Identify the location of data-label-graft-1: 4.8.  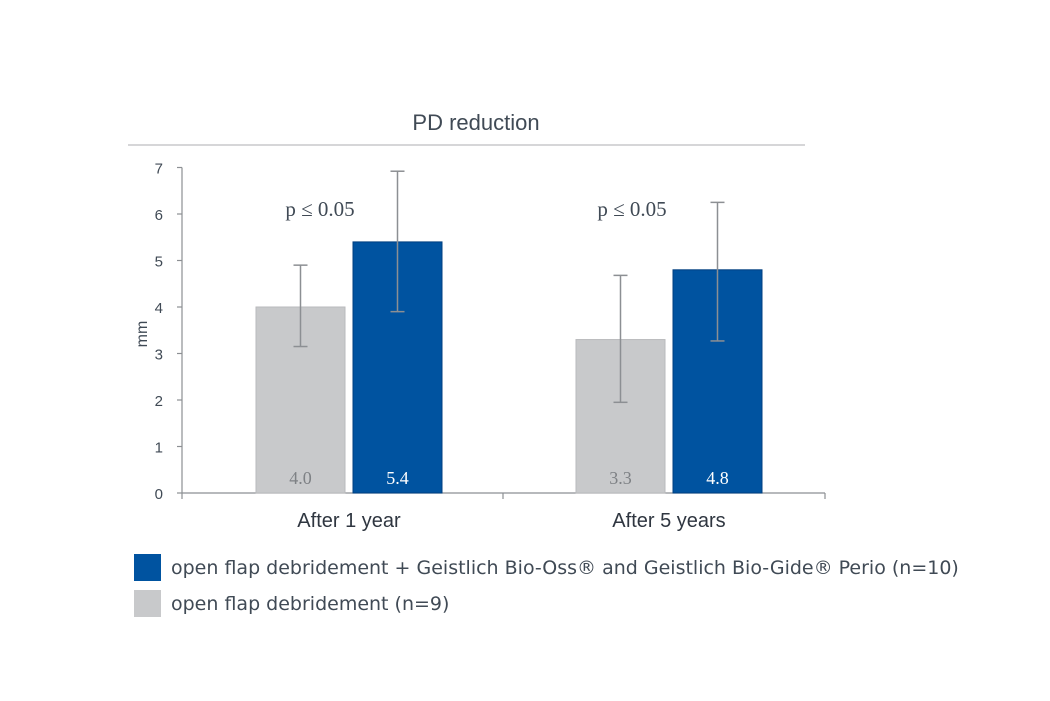
(717, 478).